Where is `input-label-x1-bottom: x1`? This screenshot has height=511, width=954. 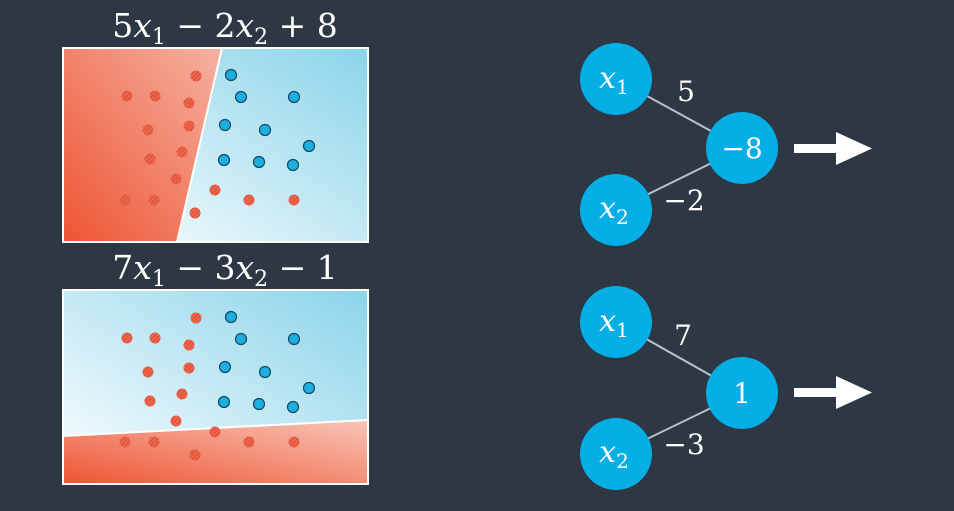 input-label-x1-bottom: x1 is located at coordinates (614, 323).